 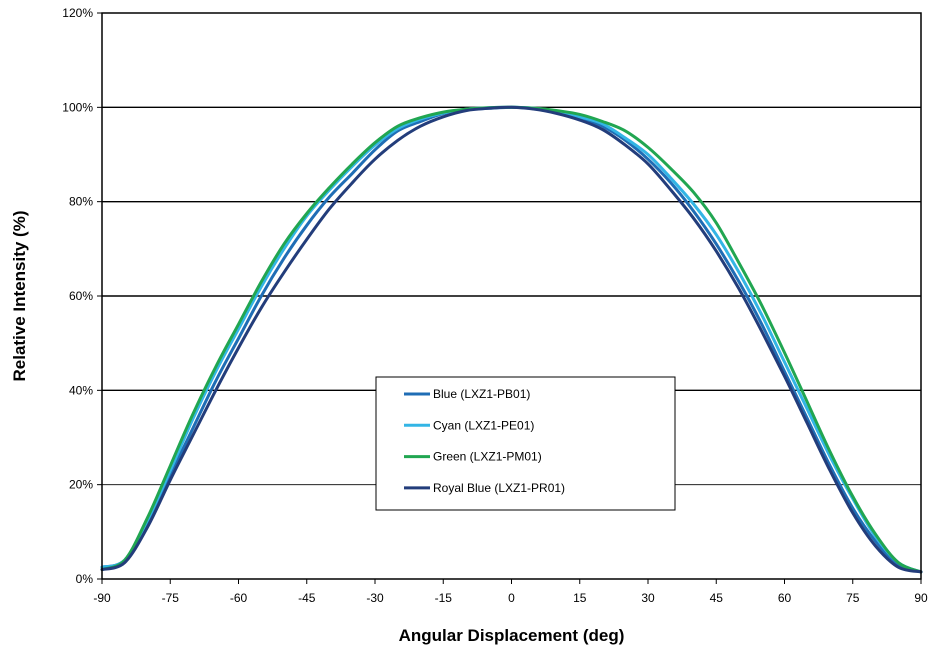 I want to click on y-axis-ticks: 0% 20% 40% 60% 80% 100% 120%, so click(x=82, y=296).